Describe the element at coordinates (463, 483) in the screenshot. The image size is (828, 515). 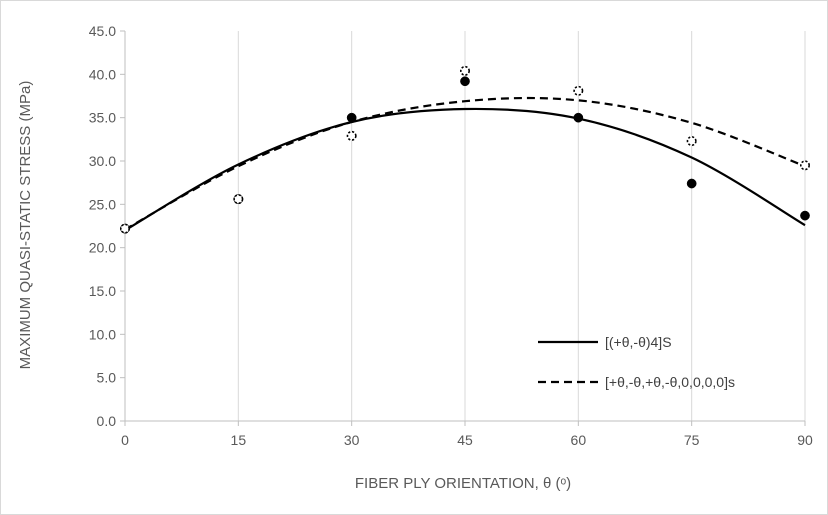
I see `x-axis-title: FIBER PLY ORIENTATION, θ (ᵒ)` at that location.